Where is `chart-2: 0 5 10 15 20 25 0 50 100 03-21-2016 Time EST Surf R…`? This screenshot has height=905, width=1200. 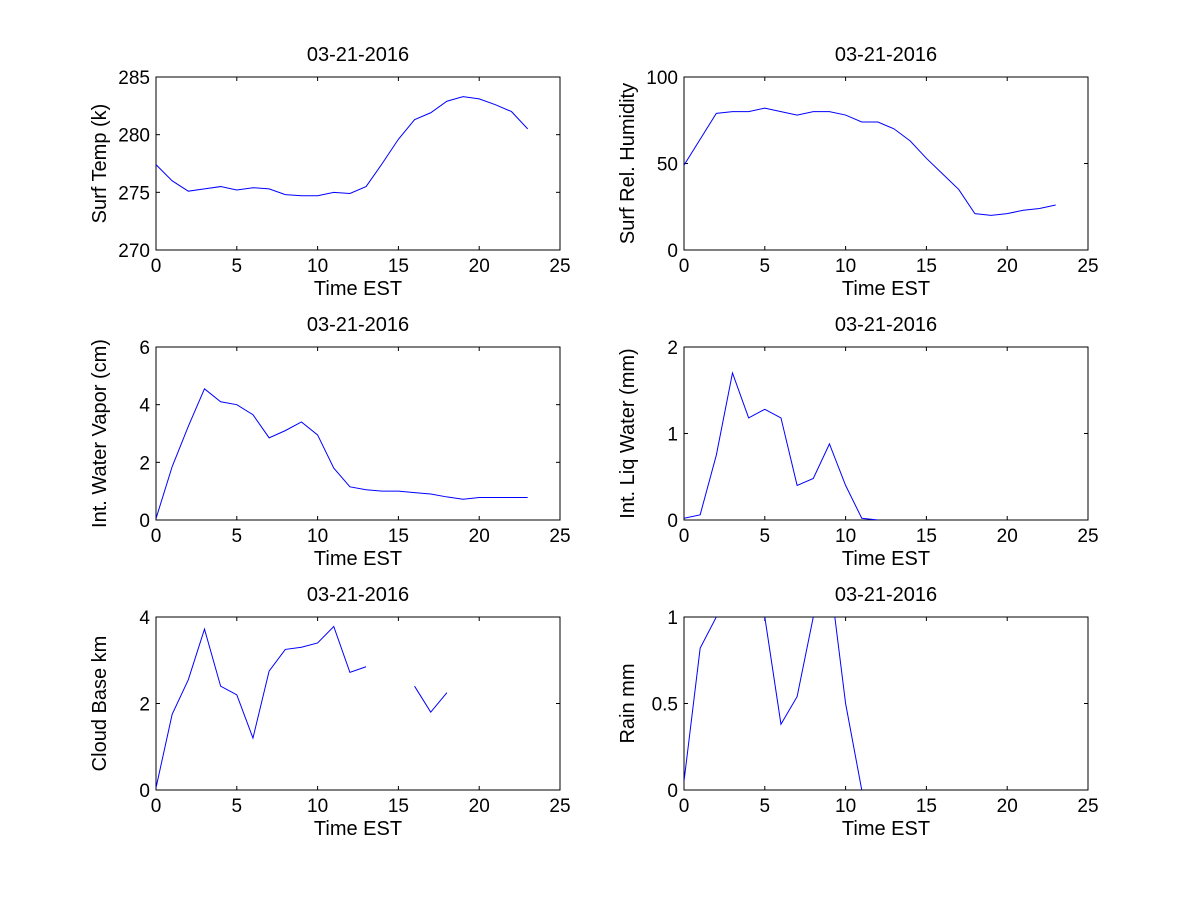 chart-2: 0 5 10 15 20 25 0 50 100 03-21-2016 Time EST Surf R… is located at coordinates (858, 172).